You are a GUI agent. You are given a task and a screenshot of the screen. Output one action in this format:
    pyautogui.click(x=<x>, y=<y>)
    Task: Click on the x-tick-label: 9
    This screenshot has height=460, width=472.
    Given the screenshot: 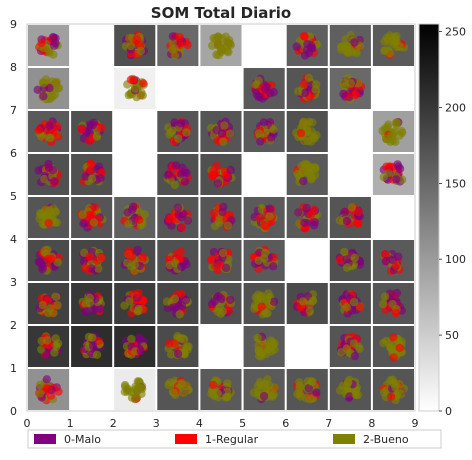 What is the action you would take?
    pyautogui.click(x=415, y=423)
    